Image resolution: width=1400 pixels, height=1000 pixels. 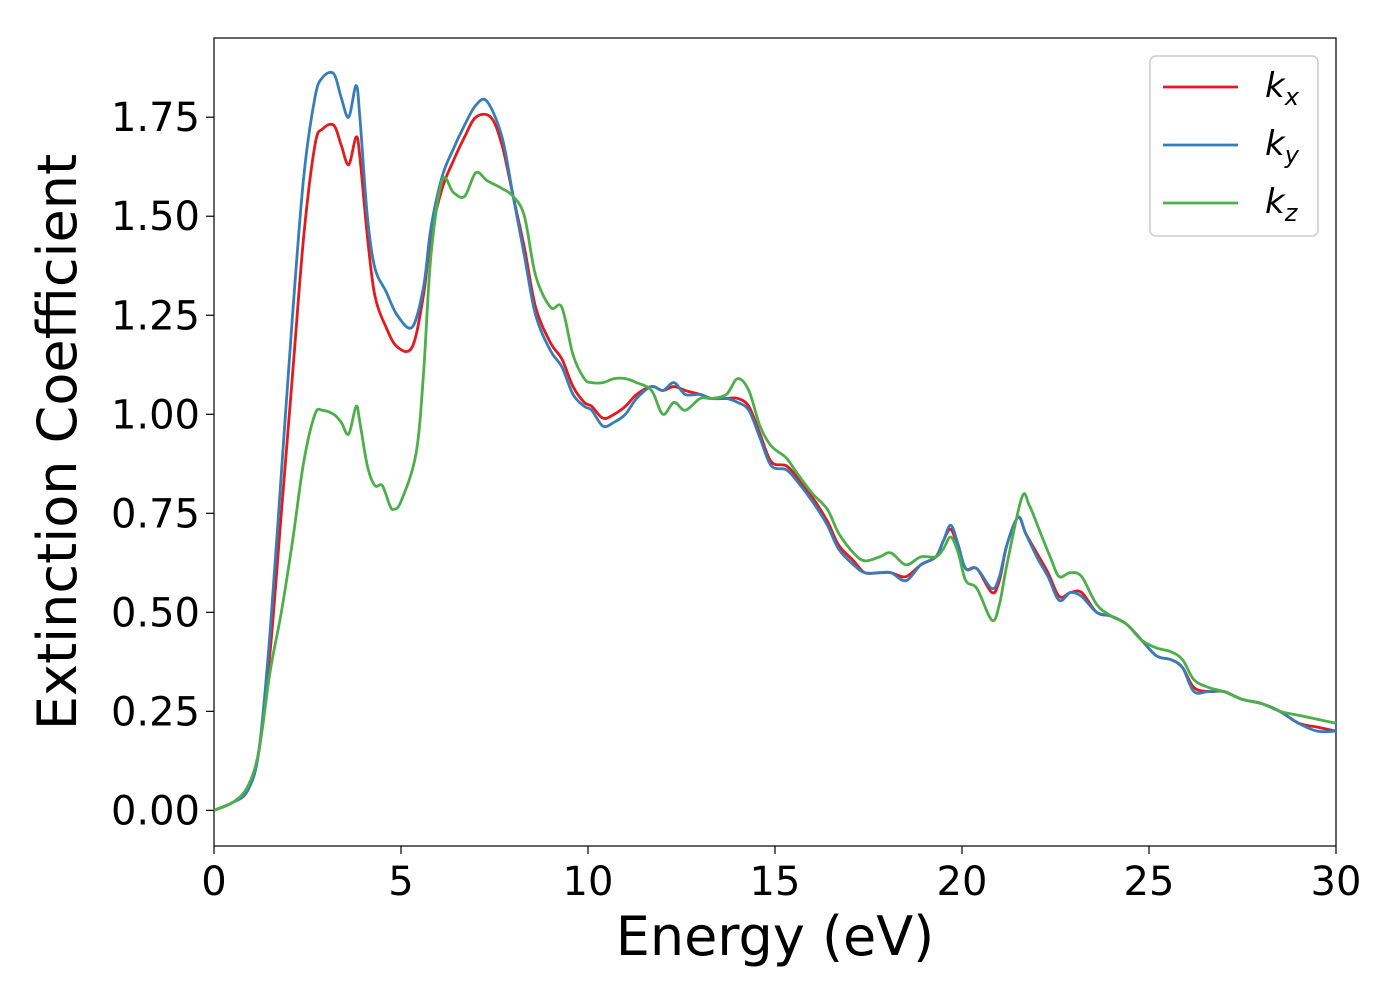 I want to click on x-axis-ticks: 0 5 10 15 20 25 30, so click(x=781, y=875).